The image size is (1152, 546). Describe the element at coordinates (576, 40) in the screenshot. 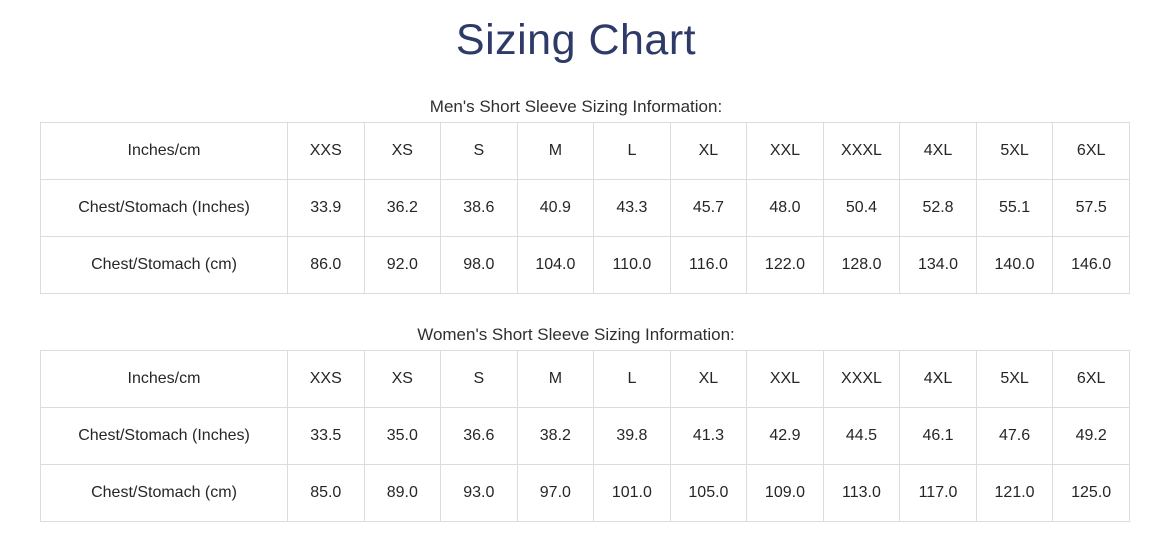

I see `page-title: Sizing Chart` at that location.